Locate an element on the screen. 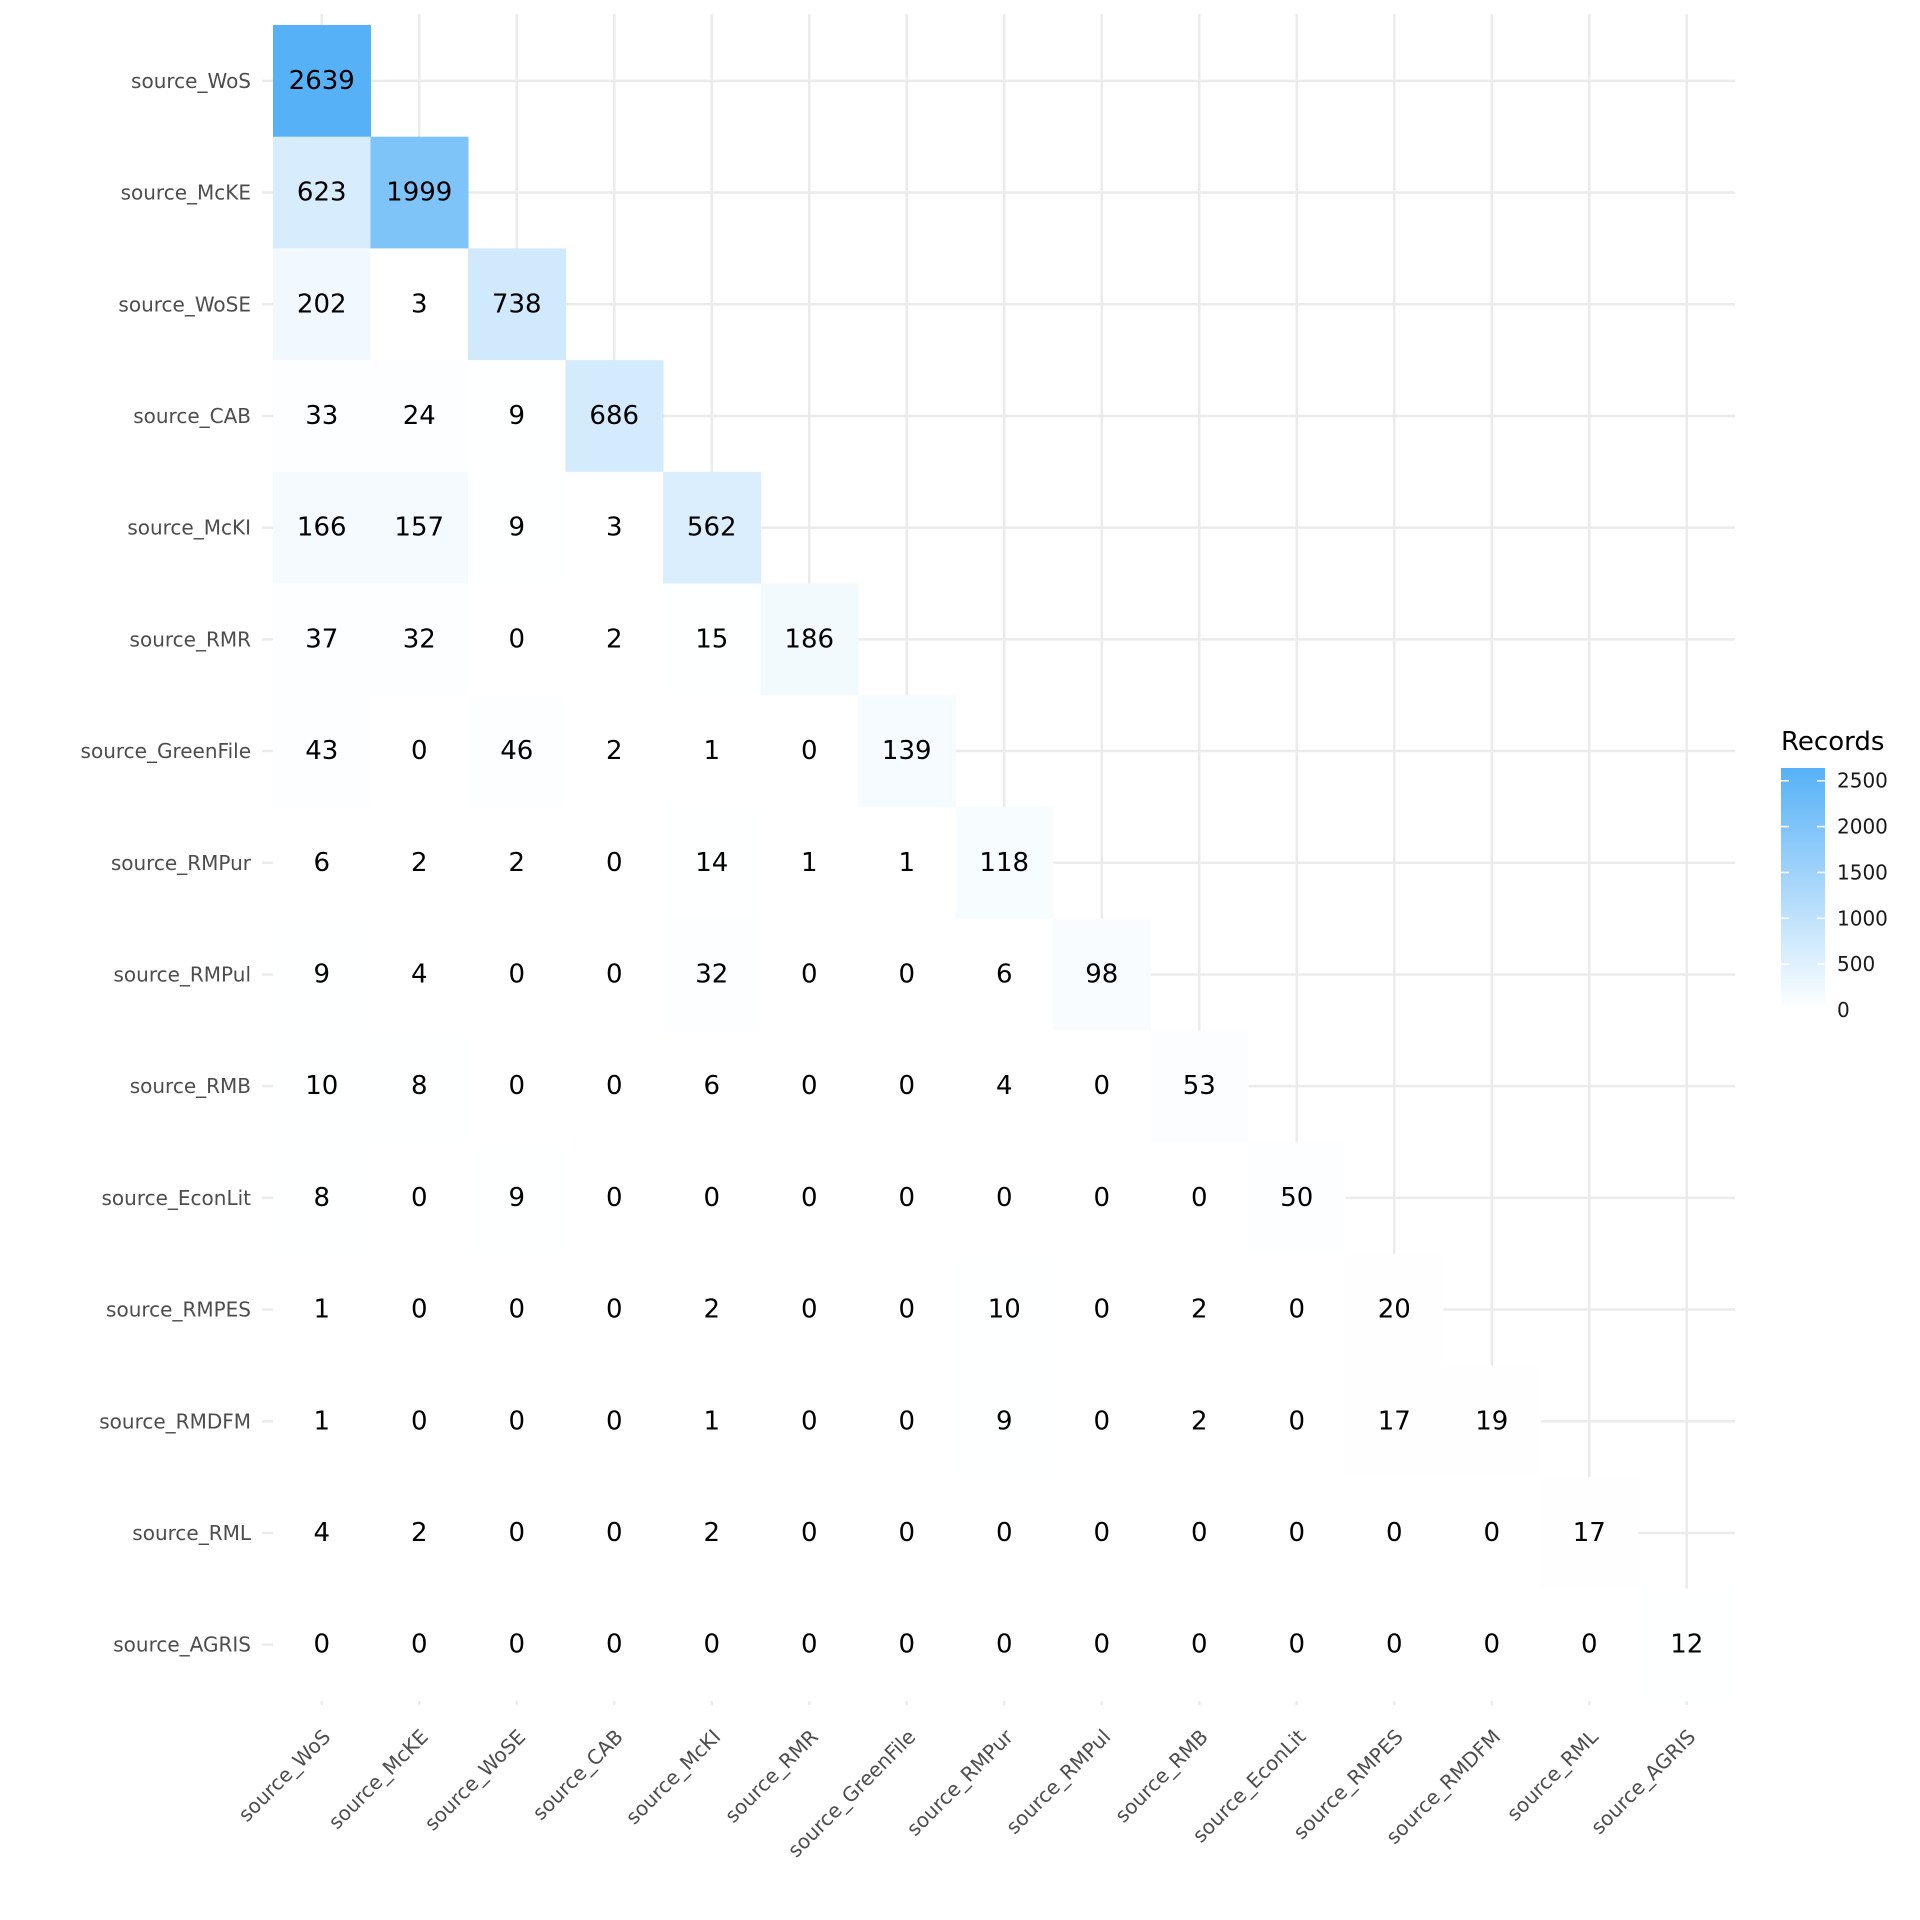 The height and width of the screenshot is (1920, 1920). cell-value-label: 17 is located at coordinates (1589, 1533).